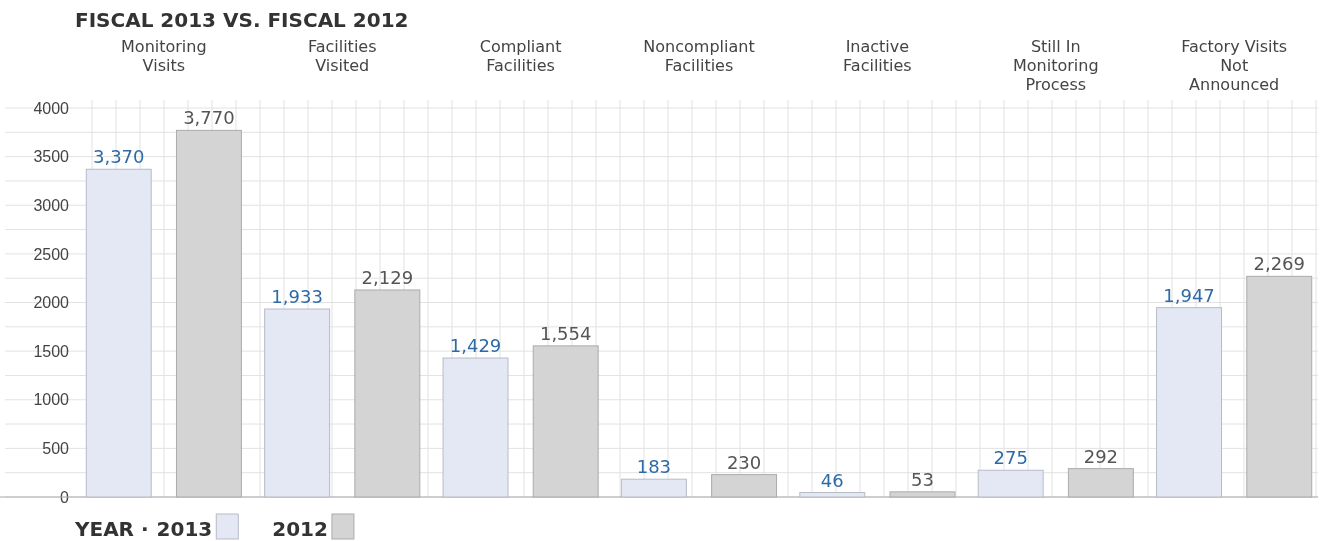 The image size is (1320, 541). Describe the element at coordinates (51, 351) in the screenshot. I see `y-tick-label: 1500` at that location.